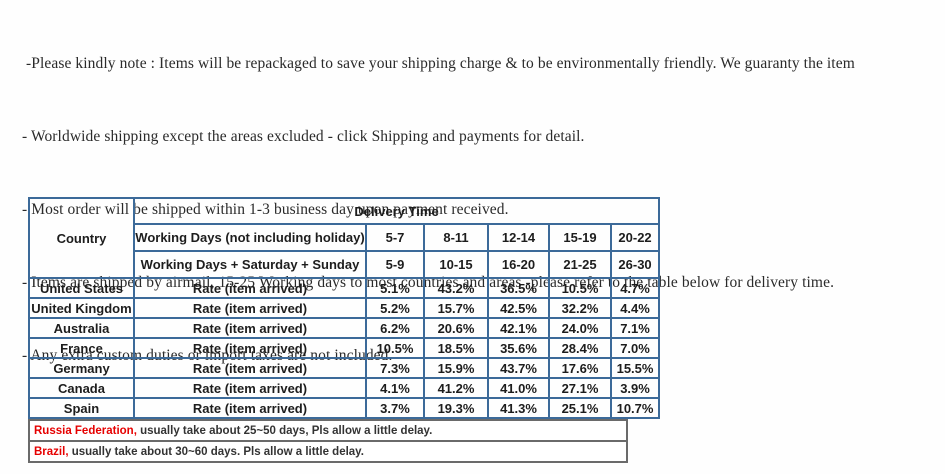 Image resolution: width=945 pixels, height=474 pixels. Describe the element at coordinates (635, 264) in the screenshot. I see `days-range-cell: 26-30` at that location.